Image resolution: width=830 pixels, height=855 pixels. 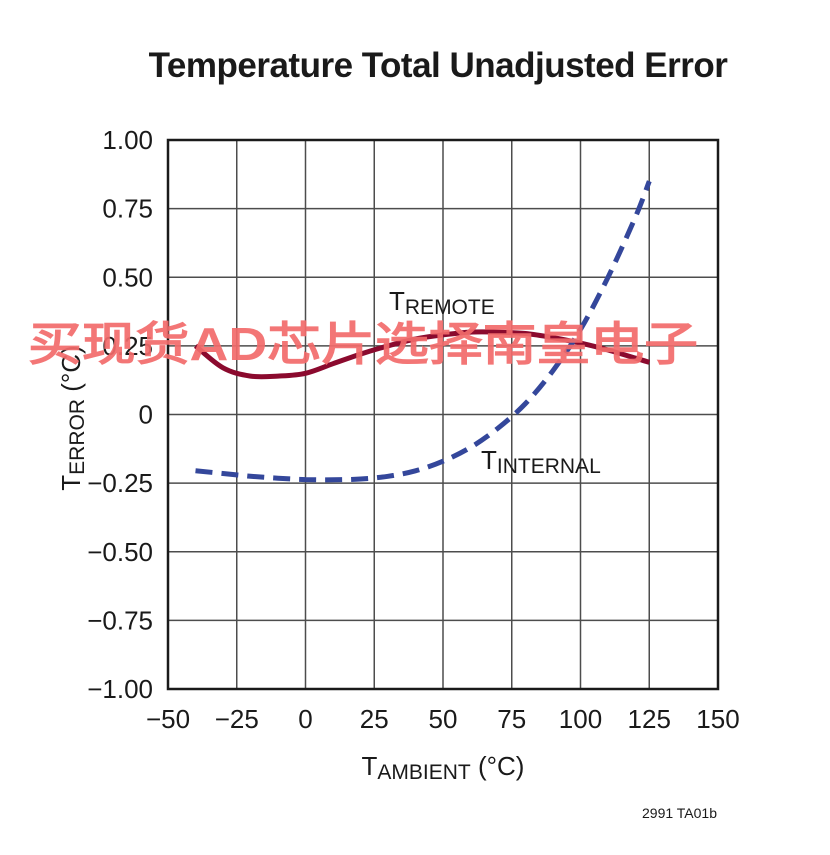 I want to click on figure-code: 2991 TA01b, so click(x=679, y=813).